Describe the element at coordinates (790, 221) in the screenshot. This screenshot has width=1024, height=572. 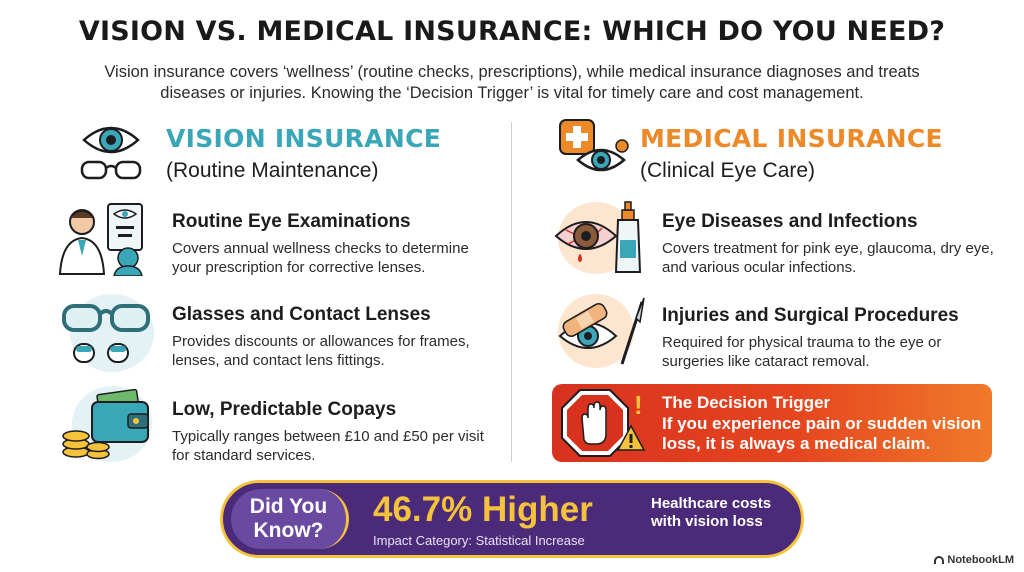
I see `item-title: Eye Diseases and Infections` at that location.